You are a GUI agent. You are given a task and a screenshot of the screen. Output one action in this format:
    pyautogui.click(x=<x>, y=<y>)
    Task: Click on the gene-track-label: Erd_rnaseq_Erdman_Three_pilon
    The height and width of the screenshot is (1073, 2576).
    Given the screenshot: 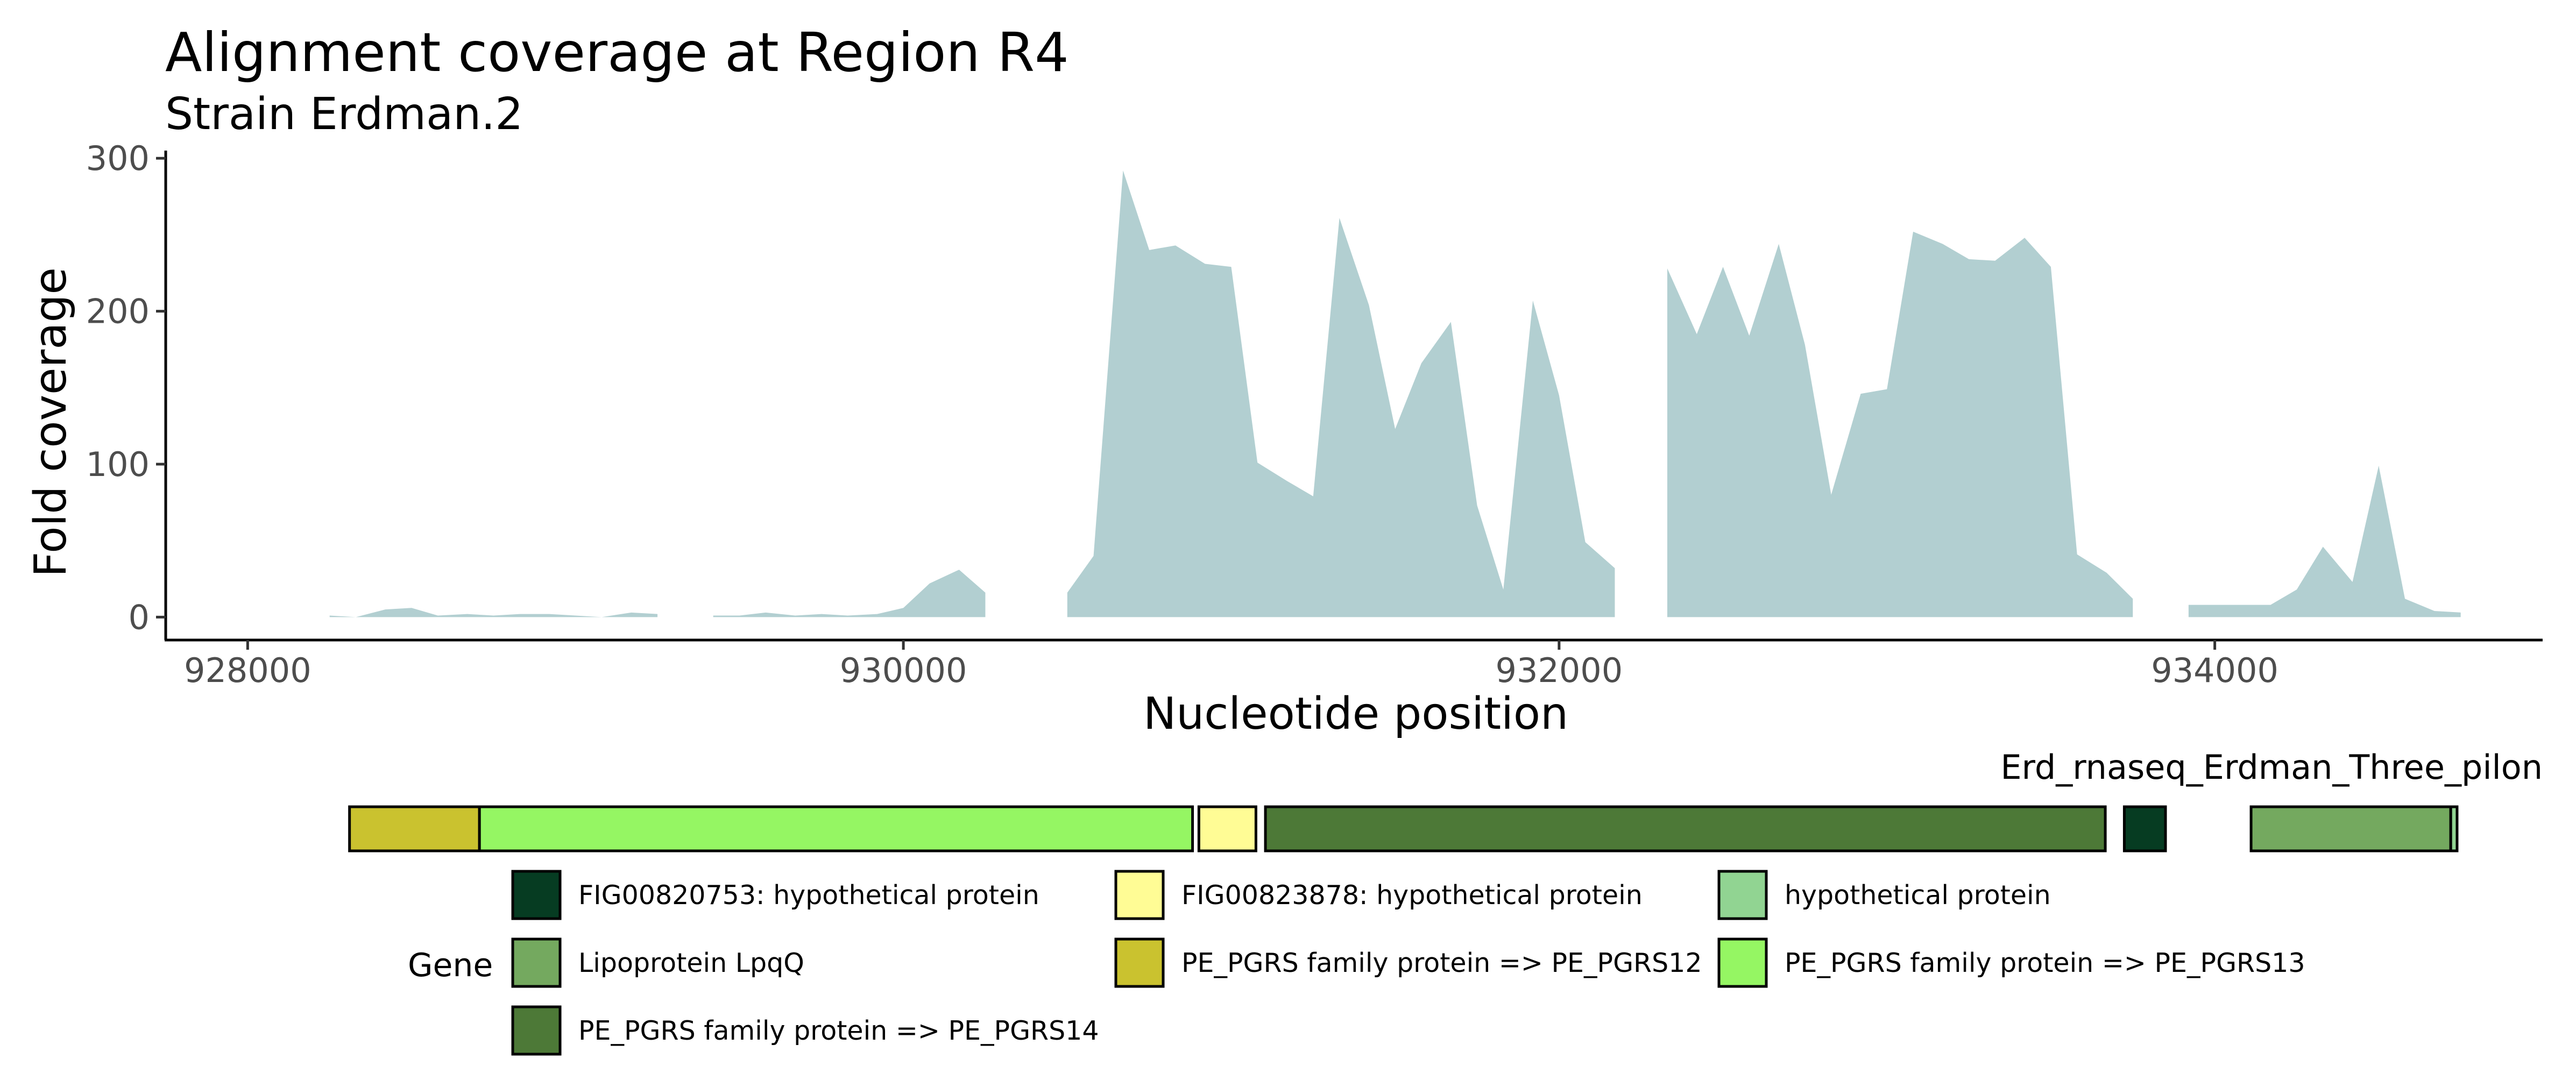 What is the action you would take?
    pyautogui.click(x=2271, y=767)
    